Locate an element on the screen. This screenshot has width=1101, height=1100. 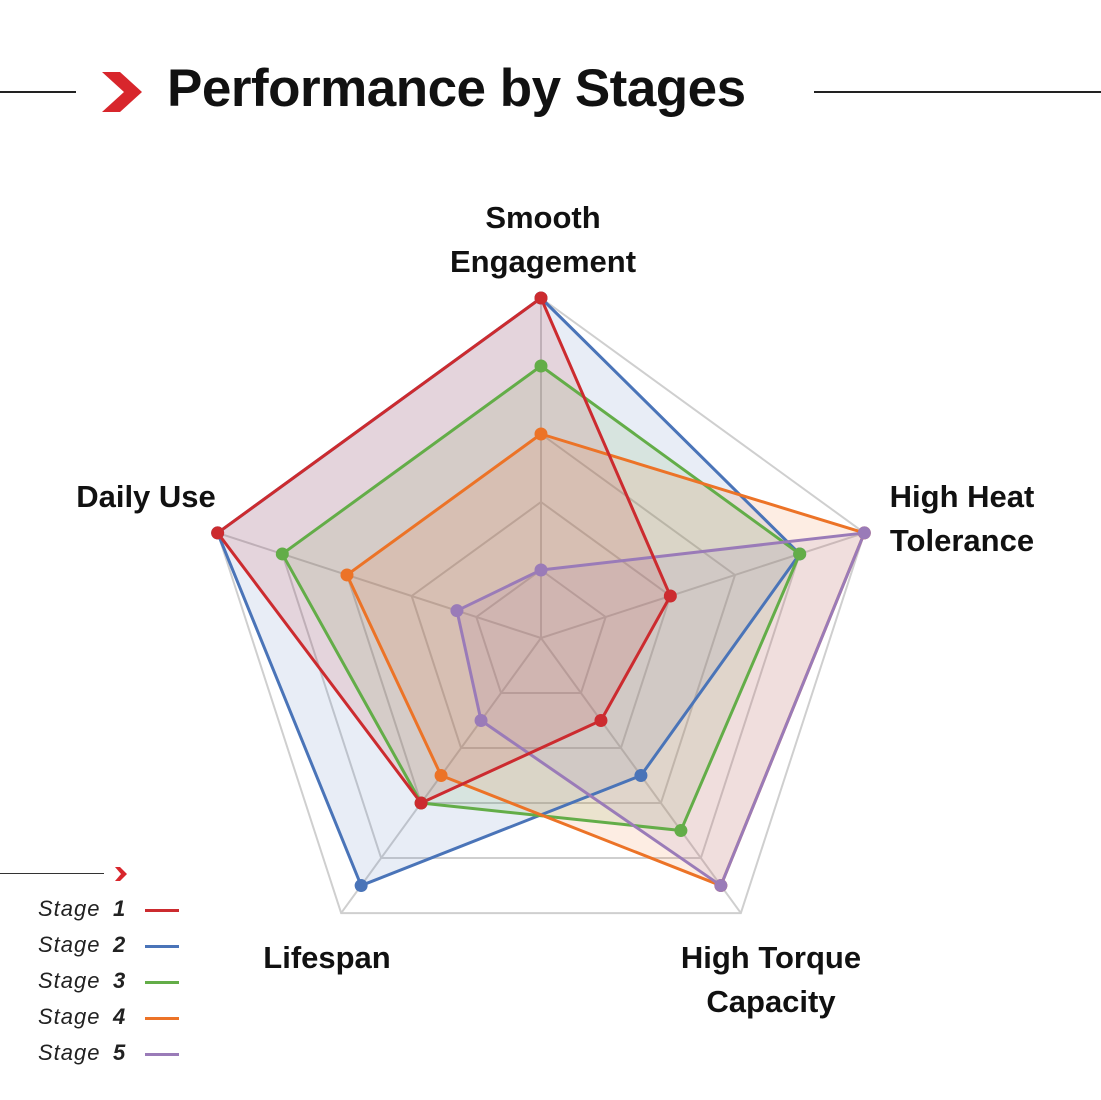
legend-number: 2 is located at coordinates (119, 944).